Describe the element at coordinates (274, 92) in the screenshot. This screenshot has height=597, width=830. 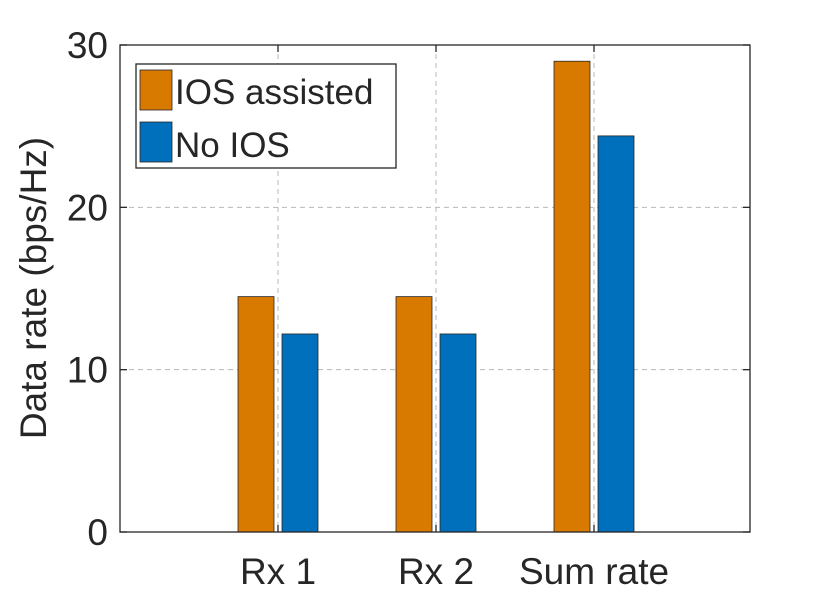
I see `legend-label-ios-assisted: IOS assisted` at that location.